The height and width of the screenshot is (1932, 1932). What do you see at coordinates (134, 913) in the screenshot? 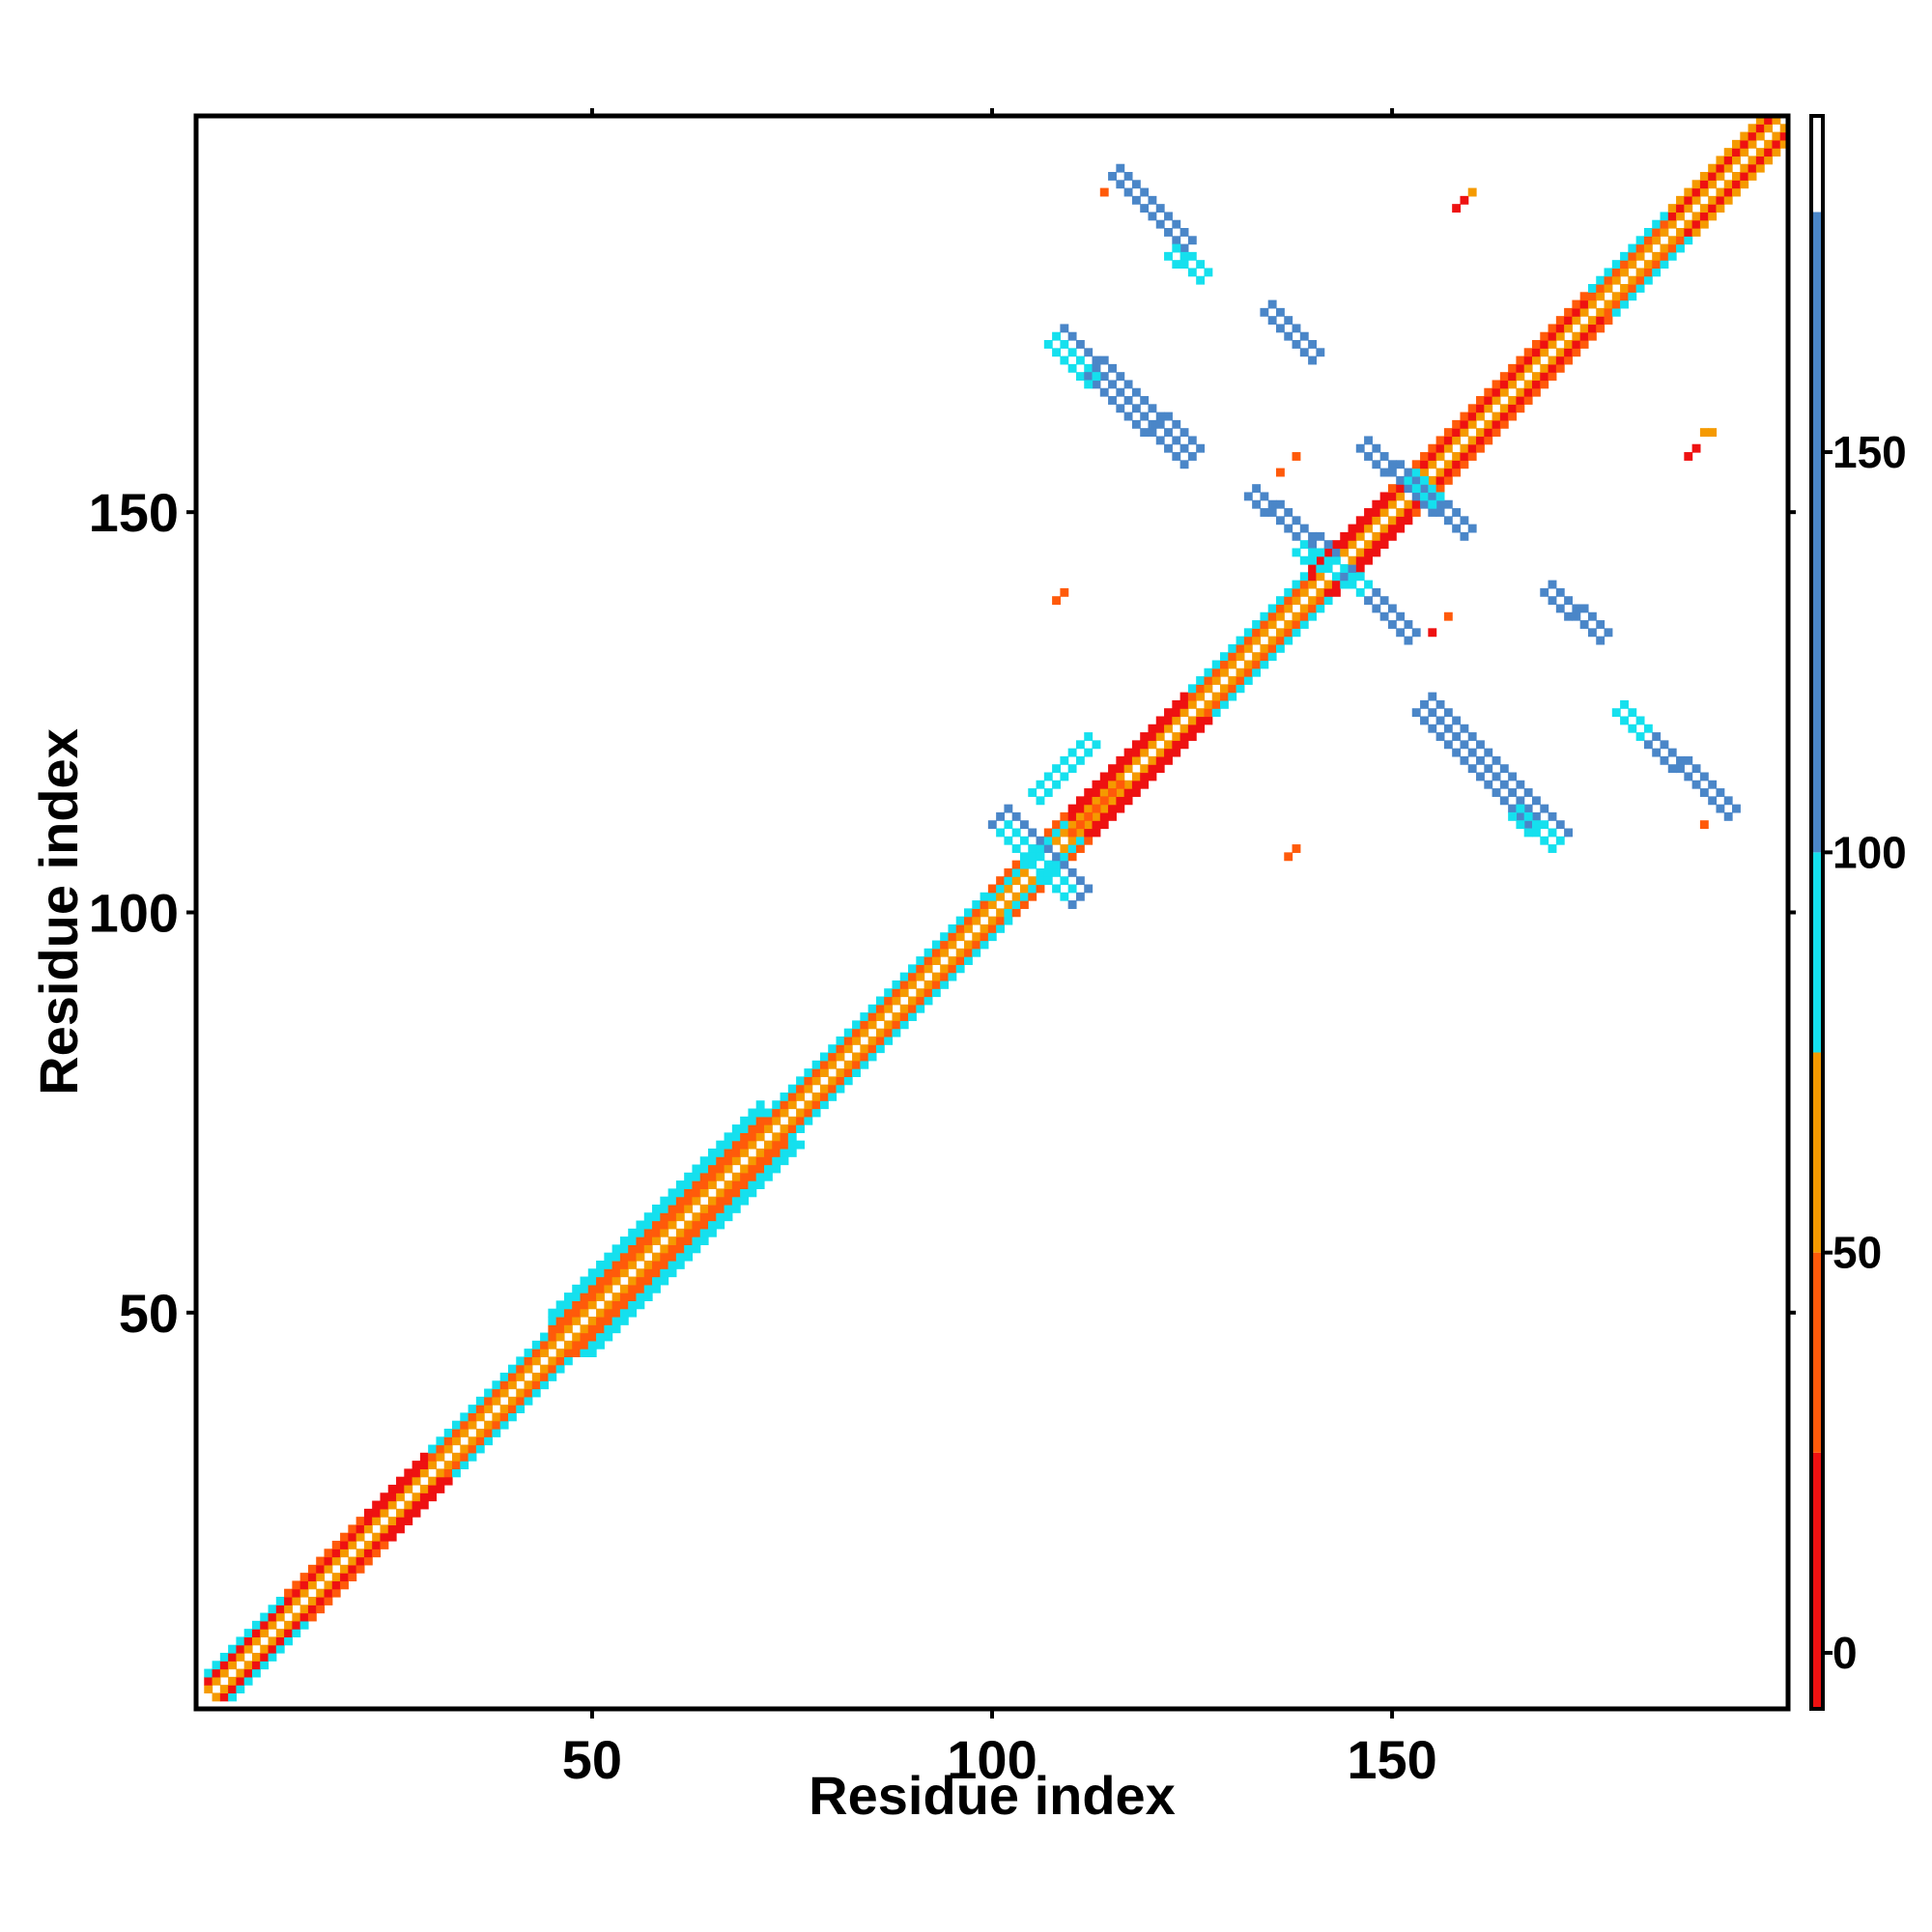
I see `y-tick-label: 100` at bounding box center [134, 913].